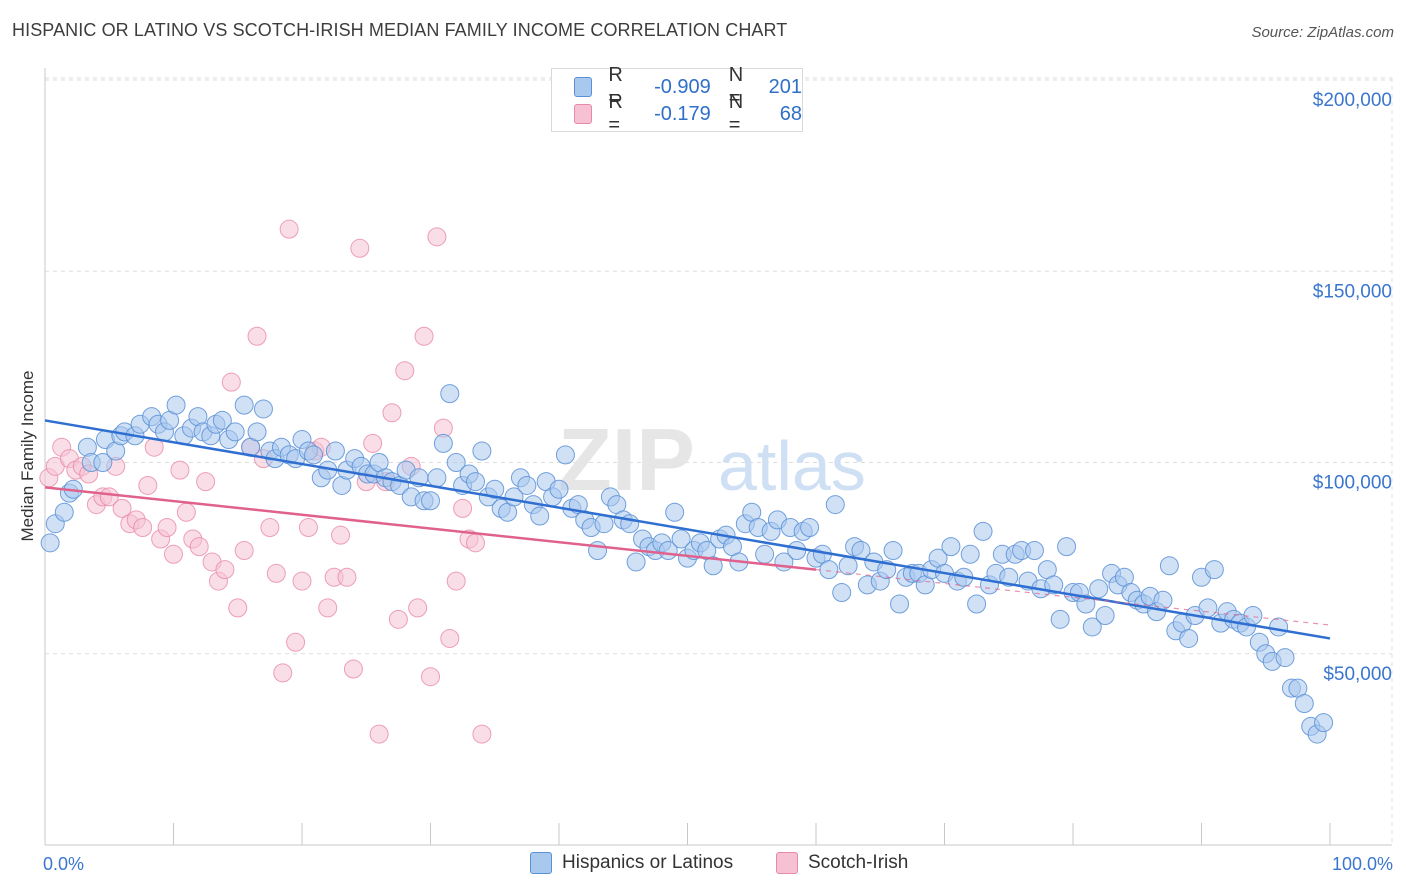 This screenshot has width=1406, height=892. I want to click on correlation-legend: R = -0.909 N = 201 R = -0.179 N = 68, so click(677, 100).